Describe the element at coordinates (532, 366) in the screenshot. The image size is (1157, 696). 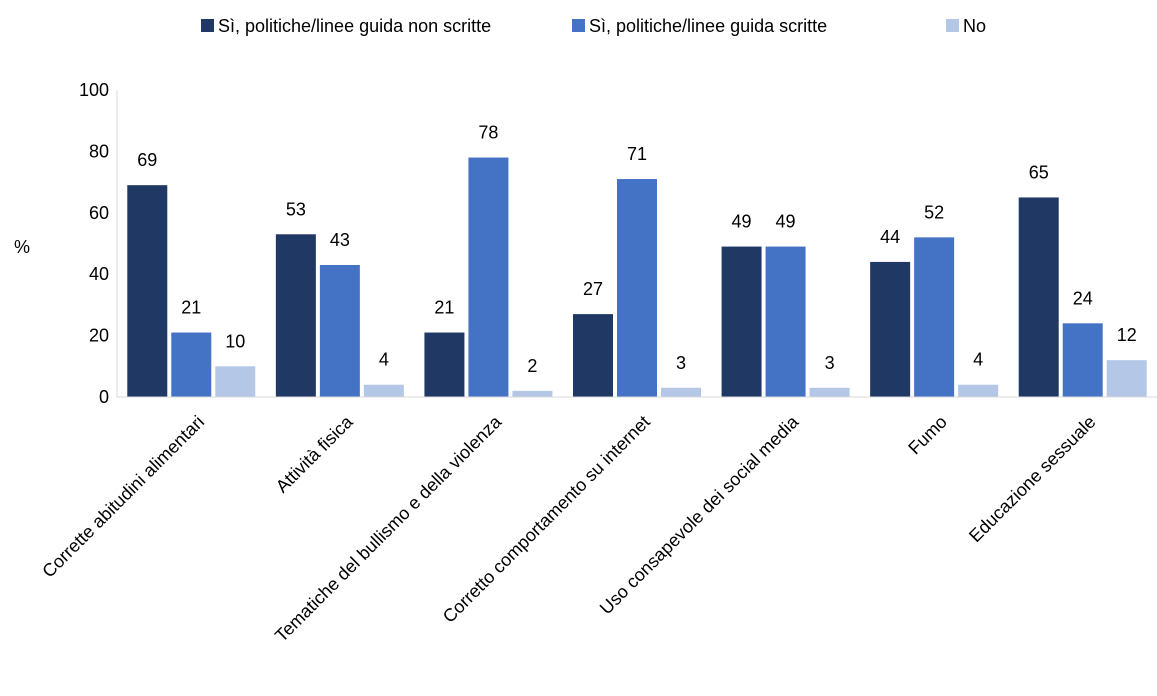
I see `data-label: 2` at that location.